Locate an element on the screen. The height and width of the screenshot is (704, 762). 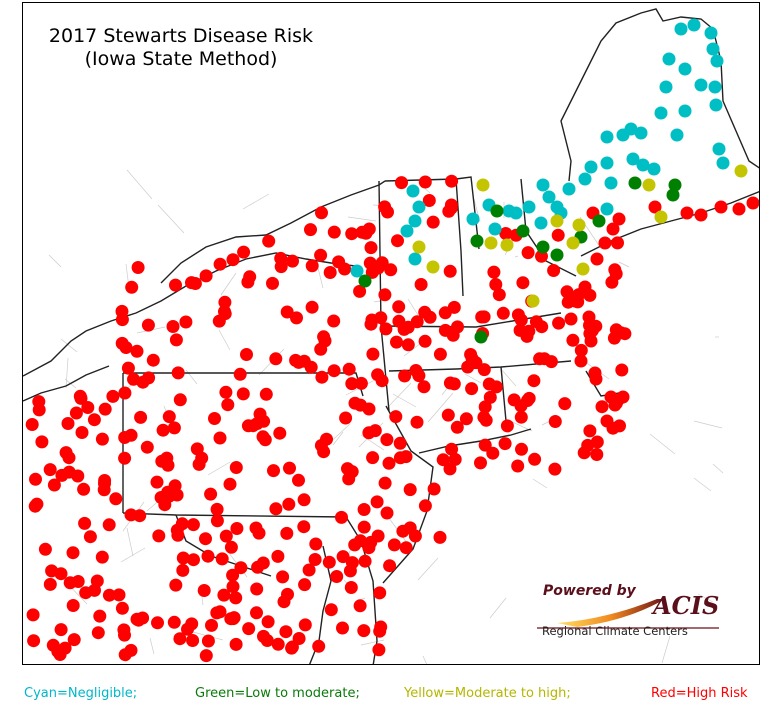
ct-ri-line is located at coordinates (503, 394).